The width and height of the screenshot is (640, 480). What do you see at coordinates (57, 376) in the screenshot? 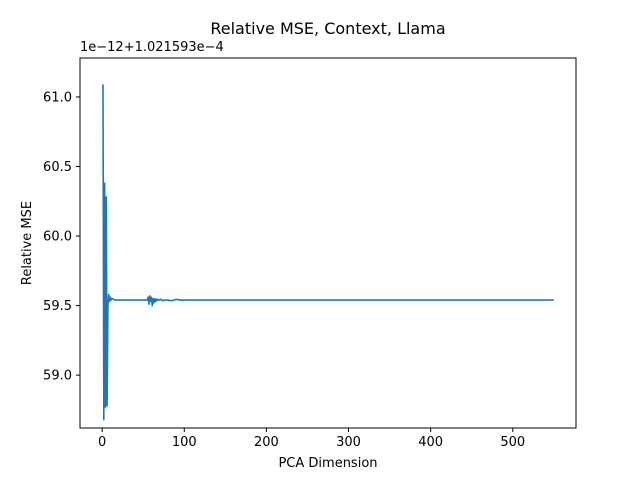
I see `y-tick-label: 59.0` at bounding box center [57, 376].